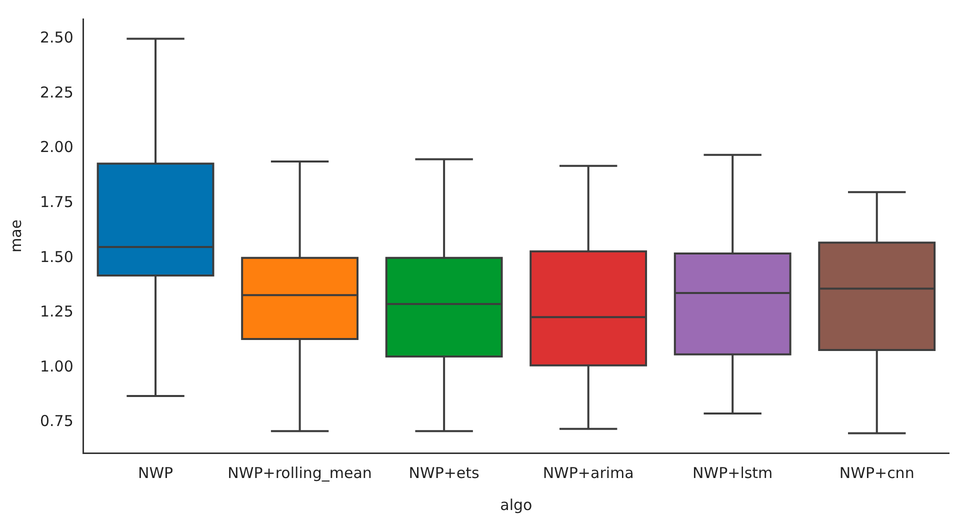 The height and width of the screenshot is (521, 961). What do you see at coordinates (57, 37) in the screenshot?
I see `y-tick-label: 2.50` at bounding box center [57, 37].